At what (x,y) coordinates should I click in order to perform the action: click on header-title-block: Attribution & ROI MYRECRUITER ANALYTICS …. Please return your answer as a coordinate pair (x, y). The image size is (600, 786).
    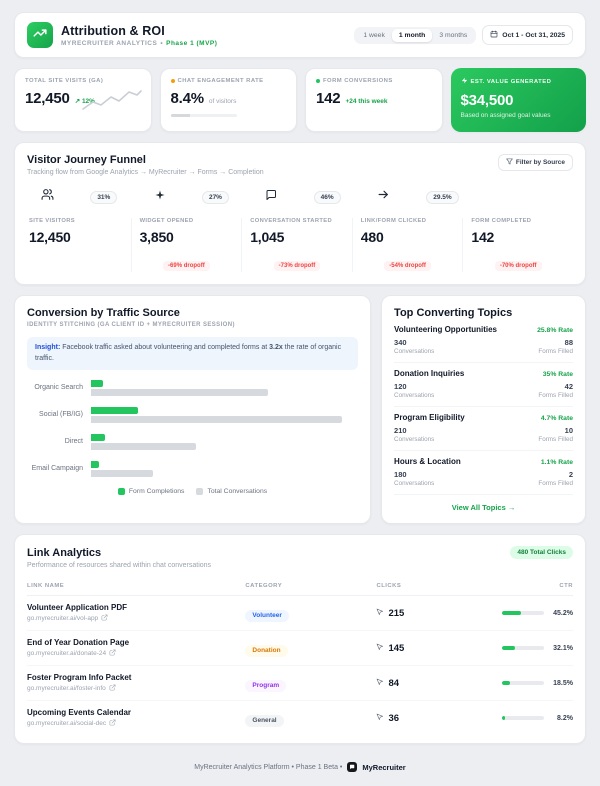
    Looking at the image, I should click on (139, 35).